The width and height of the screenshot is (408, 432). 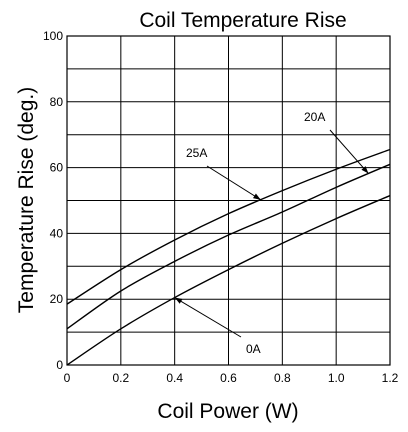 What do you see at coordinates (57, 299) in the screenshot?
I see `y-tick-label: 20` at bounding box center [57, 299].